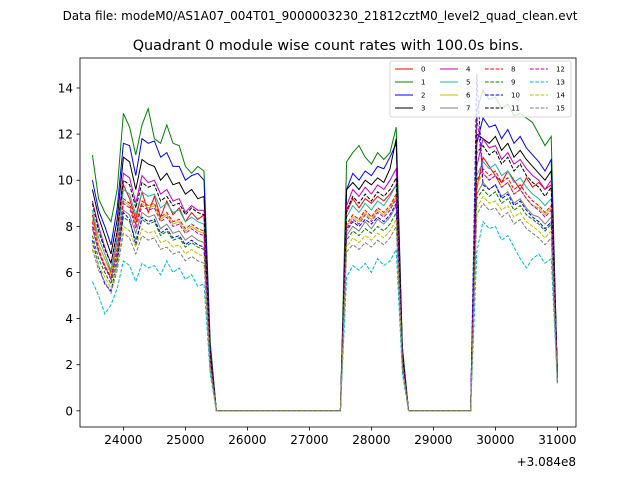 The image size is (640, 480). Describe the element at coordinates (423, 109) in the screenshot. I see `legend-label-3: 3` at that location.